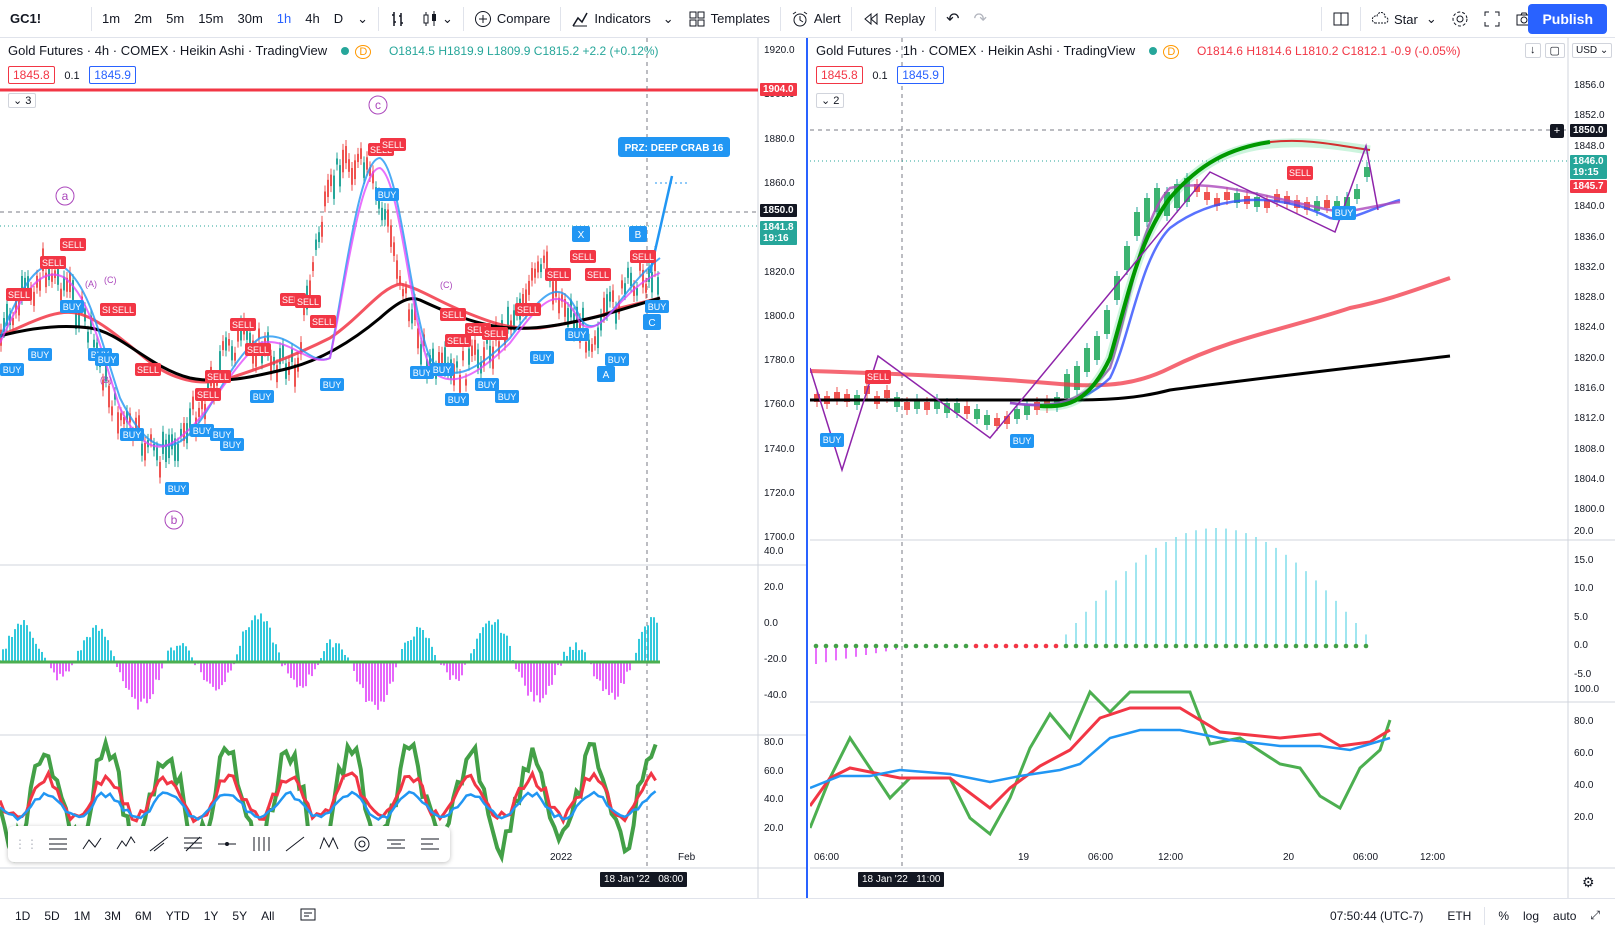 This screenshot has height=932, width=1615. What do you see at coordinates (159, 844) in the screenshot?
I see `trend-angle-tool-icon` at bounding box center [159, 844].